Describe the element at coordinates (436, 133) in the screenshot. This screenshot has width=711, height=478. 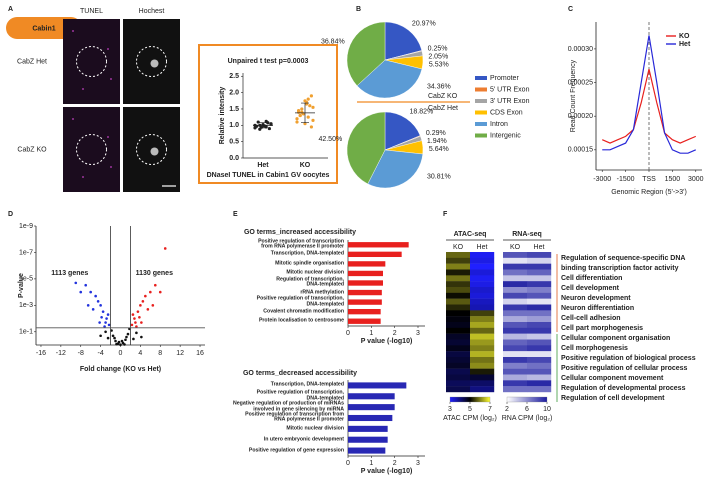
I see `pie-value-label: 0.29%` at that location.